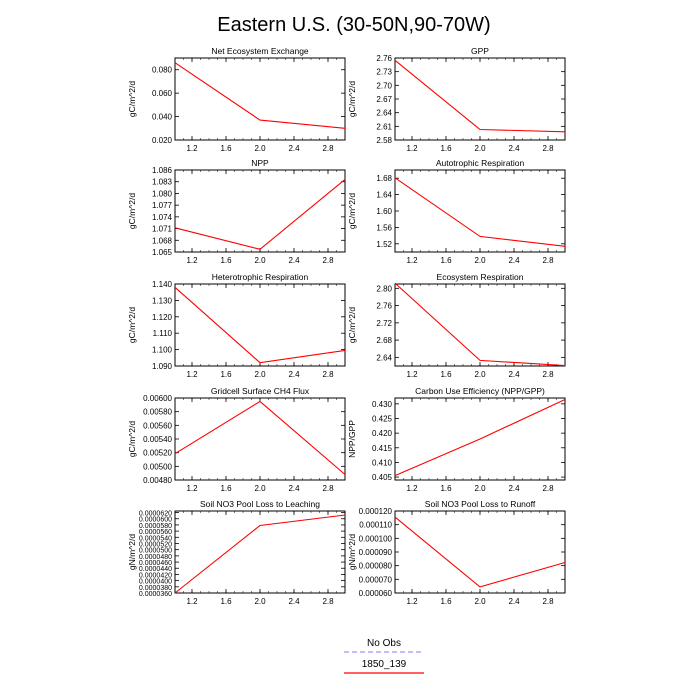  Describe the element at coordinates (157, 425) in the screenshot. I see `y-tick-label: 0.00560` at that location.